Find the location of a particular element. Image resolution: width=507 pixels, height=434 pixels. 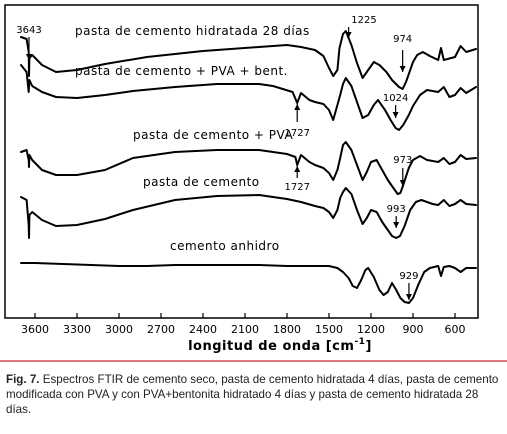

x-tick-label: 1200 is located at coordinates (371, 329).